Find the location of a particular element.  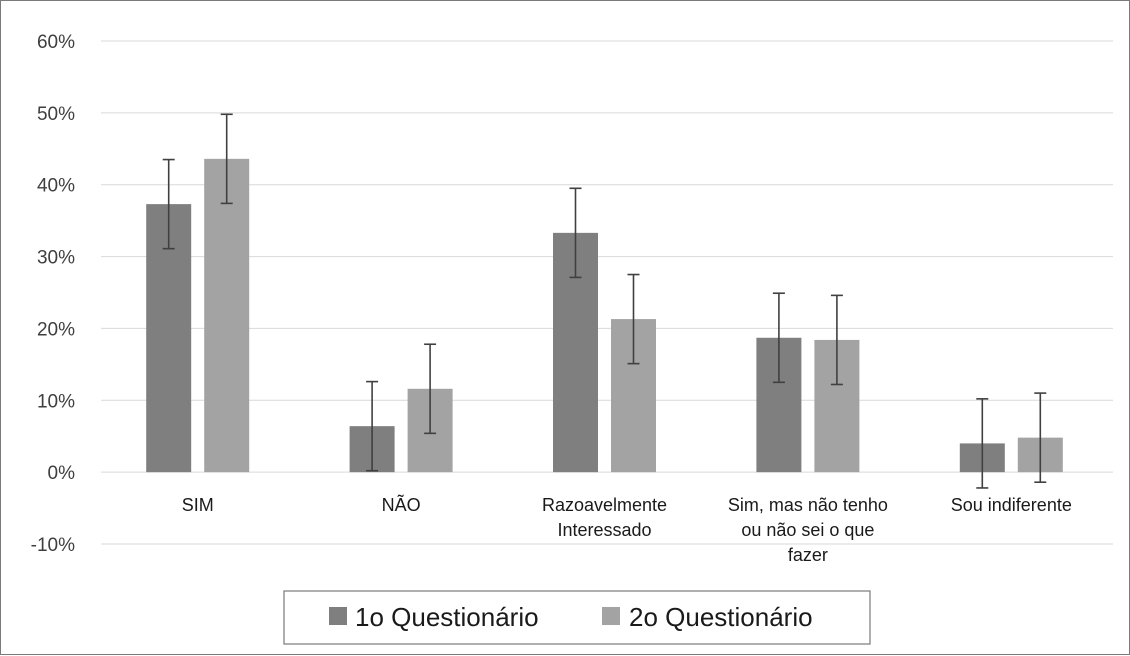

legend-label-1o-questionario: 1o Questionário is located at coordinates (447, 617).